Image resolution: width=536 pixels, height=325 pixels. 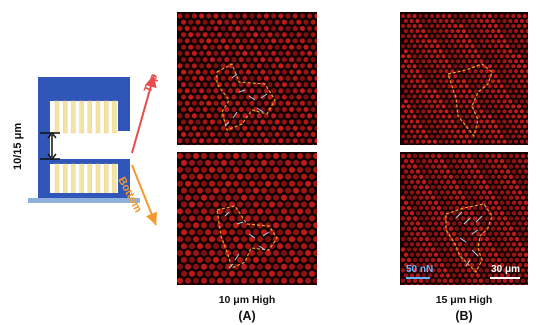 What do you see at coordinates (85, 178) in the screenshot?
I see `bottom-pillars` at bounding box center [85, 178].